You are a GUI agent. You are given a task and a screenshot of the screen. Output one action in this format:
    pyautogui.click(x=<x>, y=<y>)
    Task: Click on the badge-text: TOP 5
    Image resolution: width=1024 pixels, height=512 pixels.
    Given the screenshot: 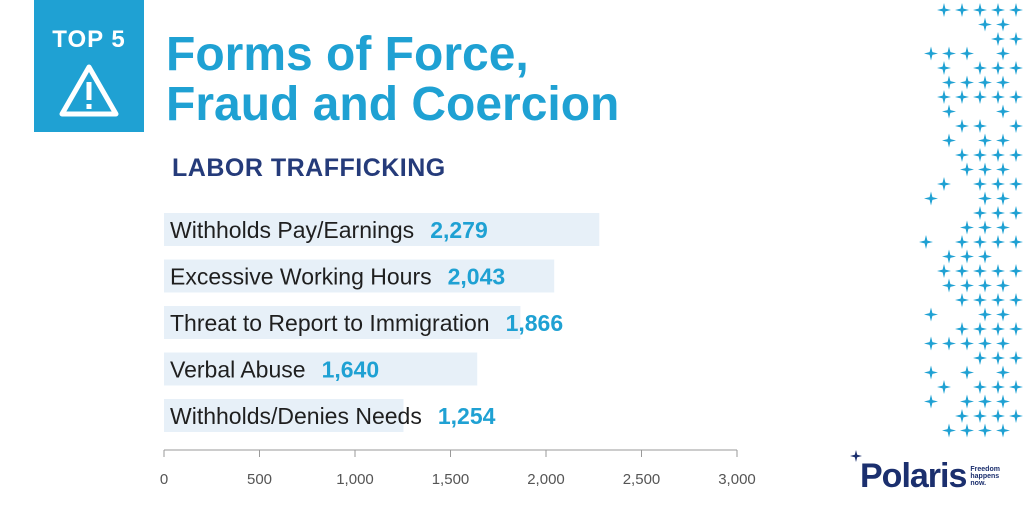 What is the action you would take?
    pyautogui.click(x=89, y=39)
    